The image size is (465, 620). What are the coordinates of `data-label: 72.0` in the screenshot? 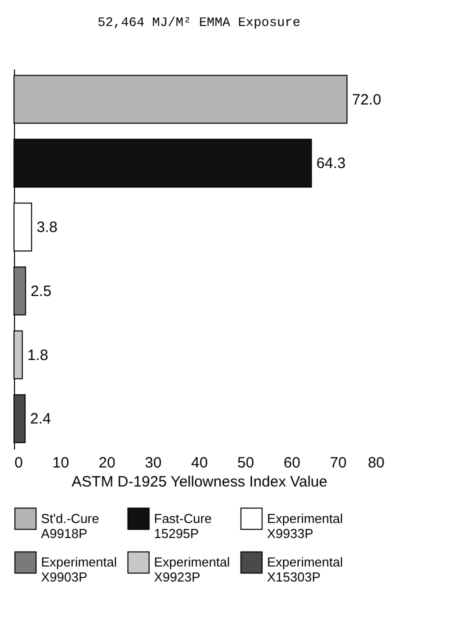 It's located at (367, 99).